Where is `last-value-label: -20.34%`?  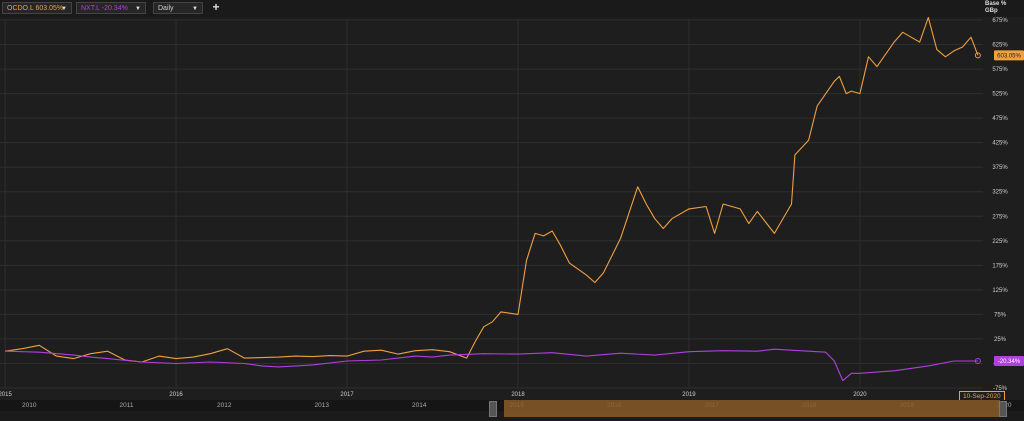 last-value-label: -20.34% is located at coordinates (1009, 362).